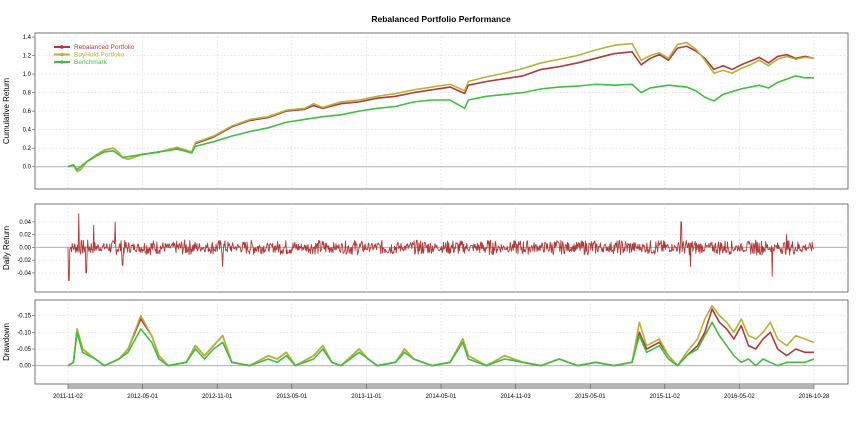 Image resolution: width=864 pixels, height=432 pixels. I want to click on daily-ytick-label: 0.04, so click(25, 223).